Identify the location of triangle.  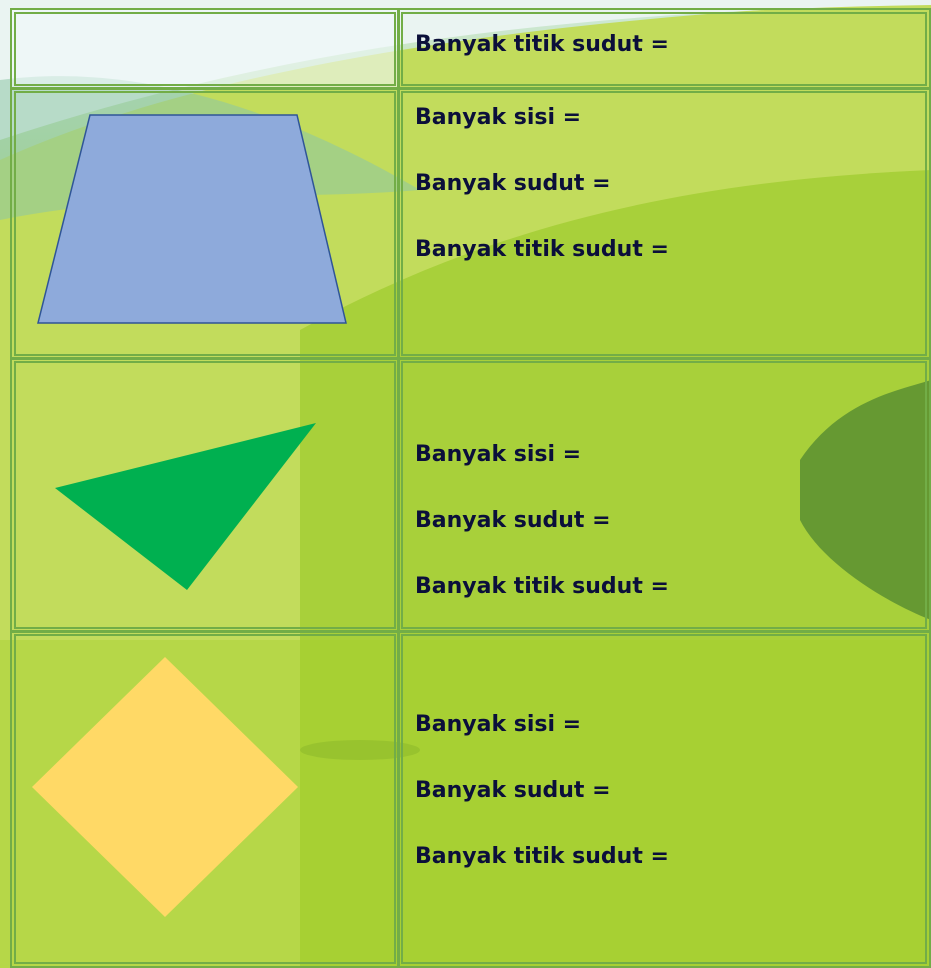
(185, 506).